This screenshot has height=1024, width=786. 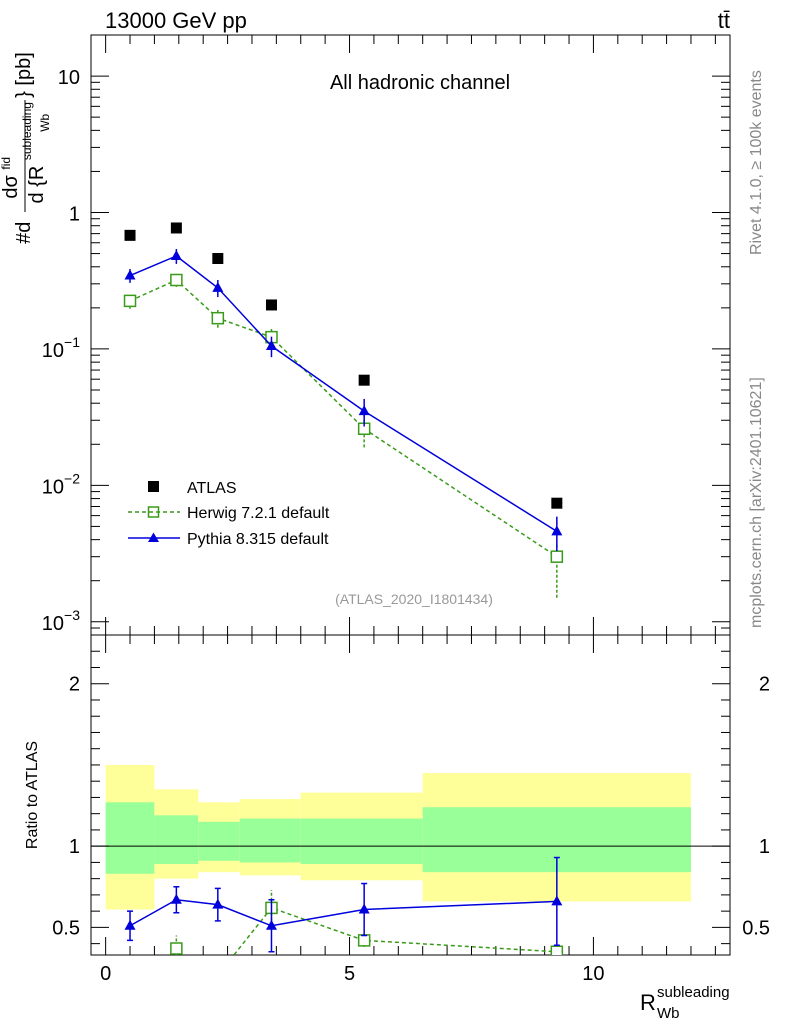 I want to click on ratio-y-axis-title: Ratio to ATLAS, so click(x=32, y=795).